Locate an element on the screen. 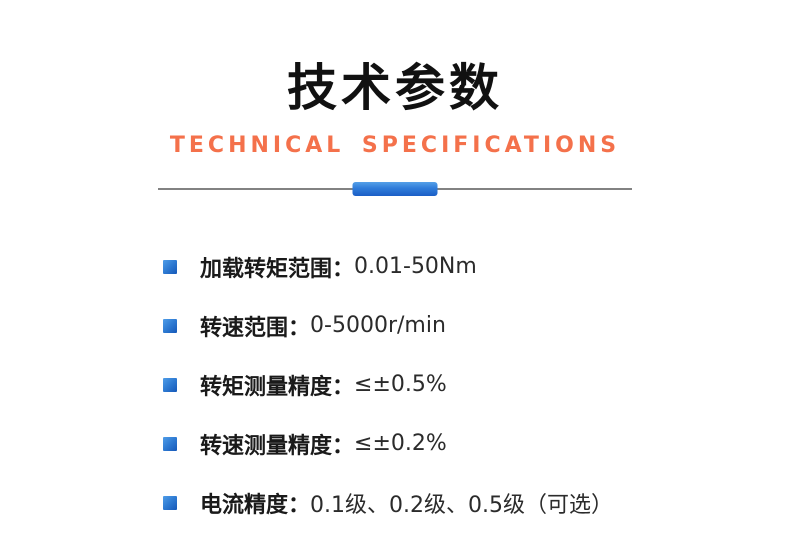 The width and height of the screenshot is (790, 549). divider-accent-bar is located at coordinates (395, 189).